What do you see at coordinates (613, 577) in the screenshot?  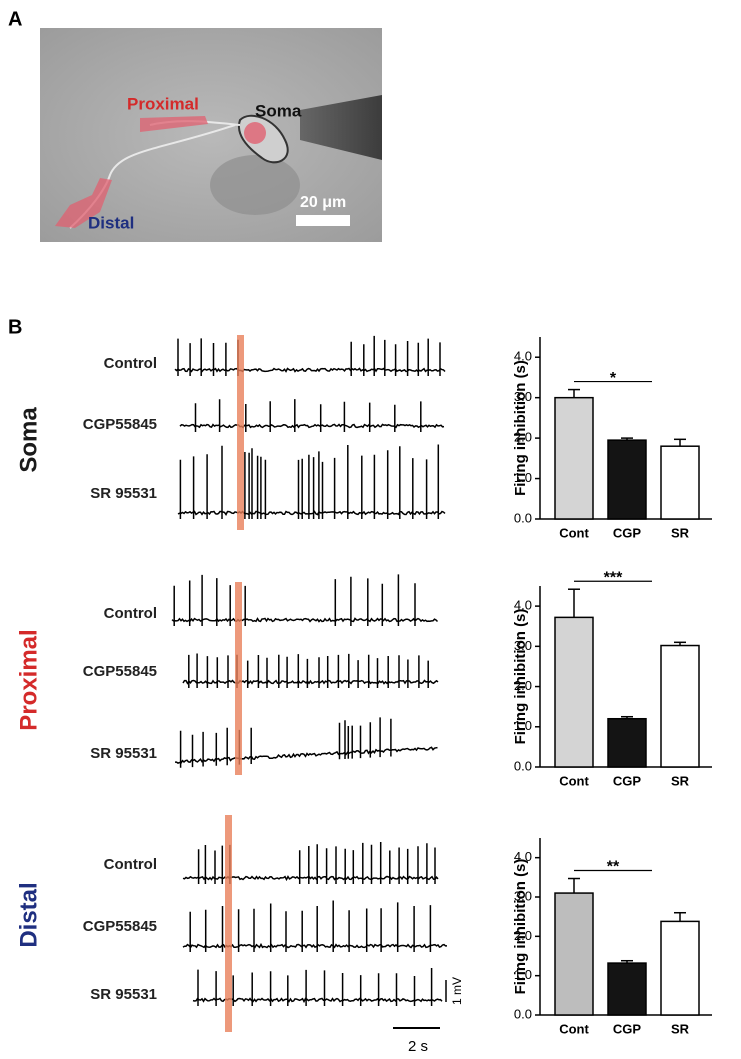 I see `significance: ***` at bounding box center [613, 577].